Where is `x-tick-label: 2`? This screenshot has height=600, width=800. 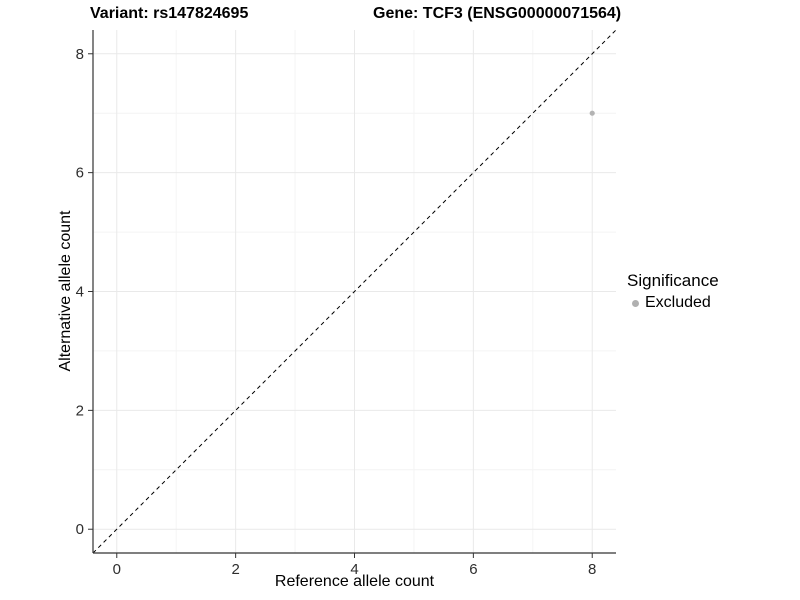
x-tick-label: 2 is located at coordinates (235, 569).